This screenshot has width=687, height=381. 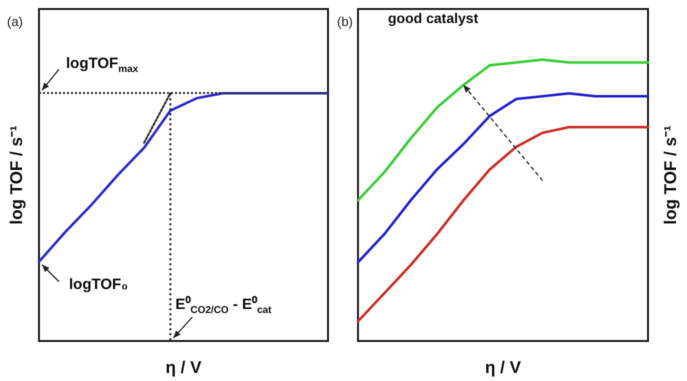 I want to click on chart-title: (a), so click(x=15, y=21).